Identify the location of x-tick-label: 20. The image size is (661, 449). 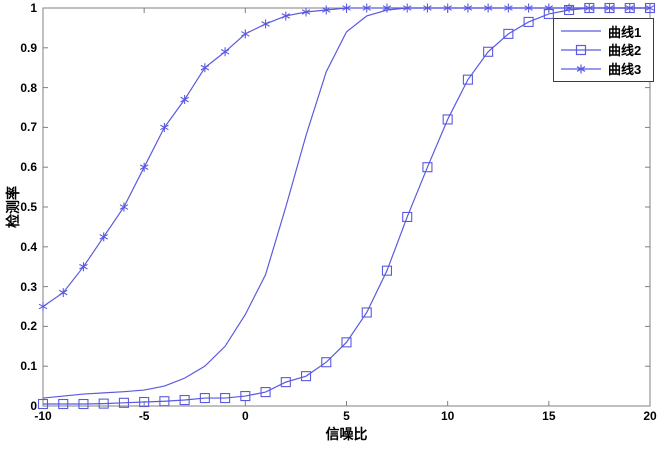
(650, 416).